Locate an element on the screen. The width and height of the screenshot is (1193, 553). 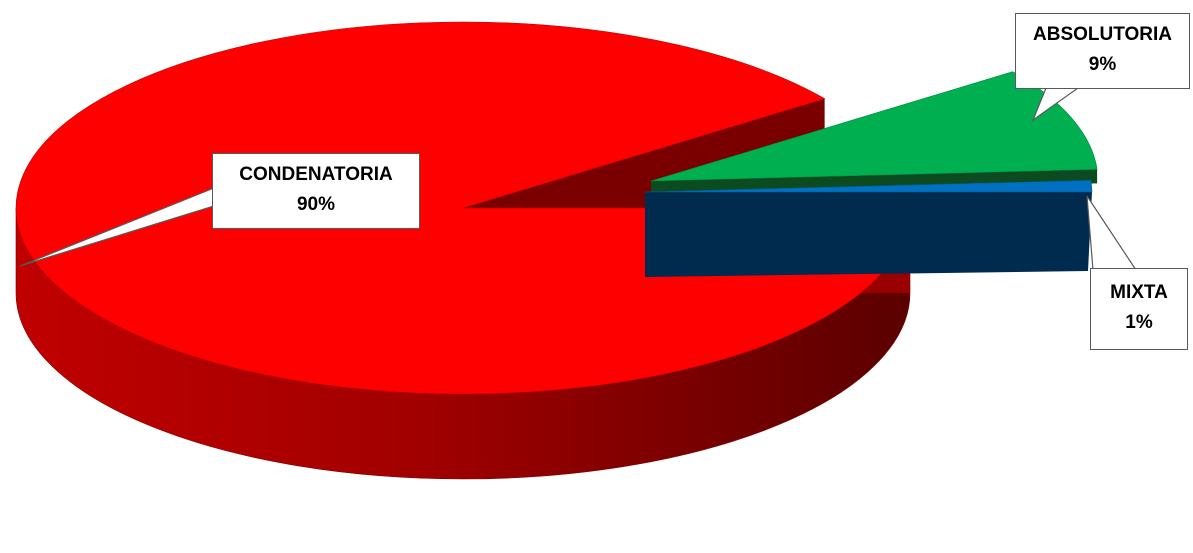
slice-mixta is located at coordinates (868, 186).